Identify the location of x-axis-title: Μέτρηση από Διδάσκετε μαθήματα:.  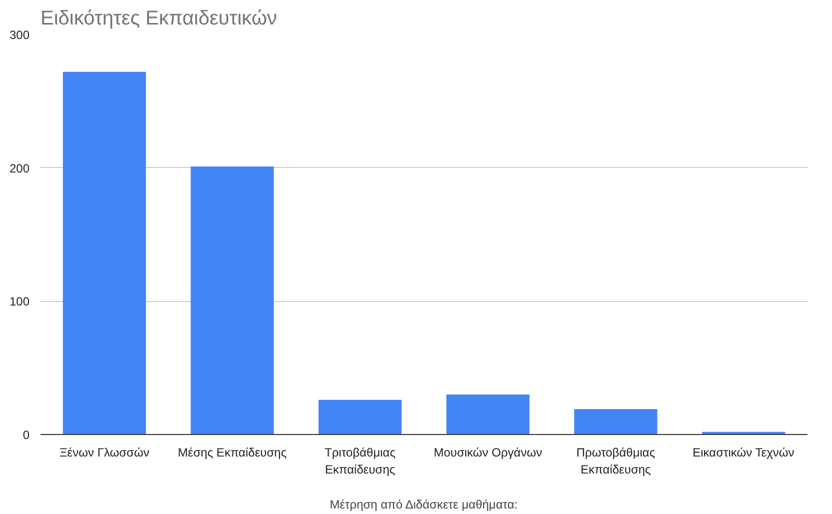
(424, 504).